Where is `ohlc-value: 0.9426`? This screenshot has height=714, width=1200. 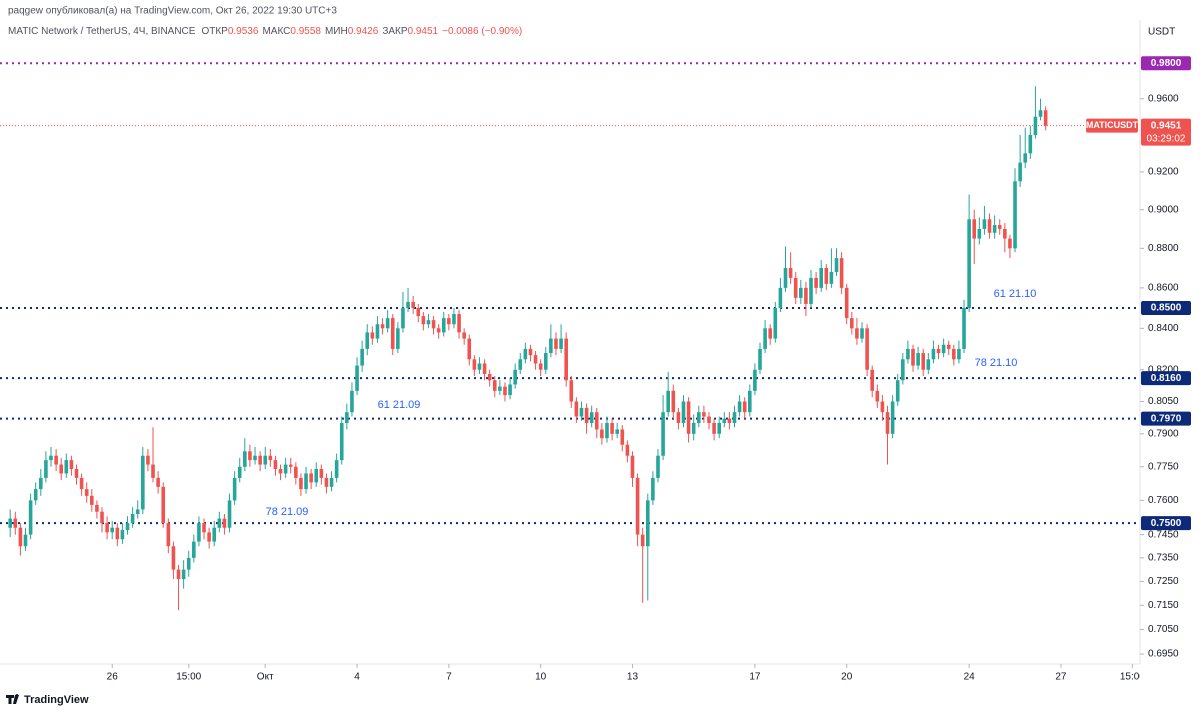 ohlc-value: 0.9426 is located at coordinates (363, 31).